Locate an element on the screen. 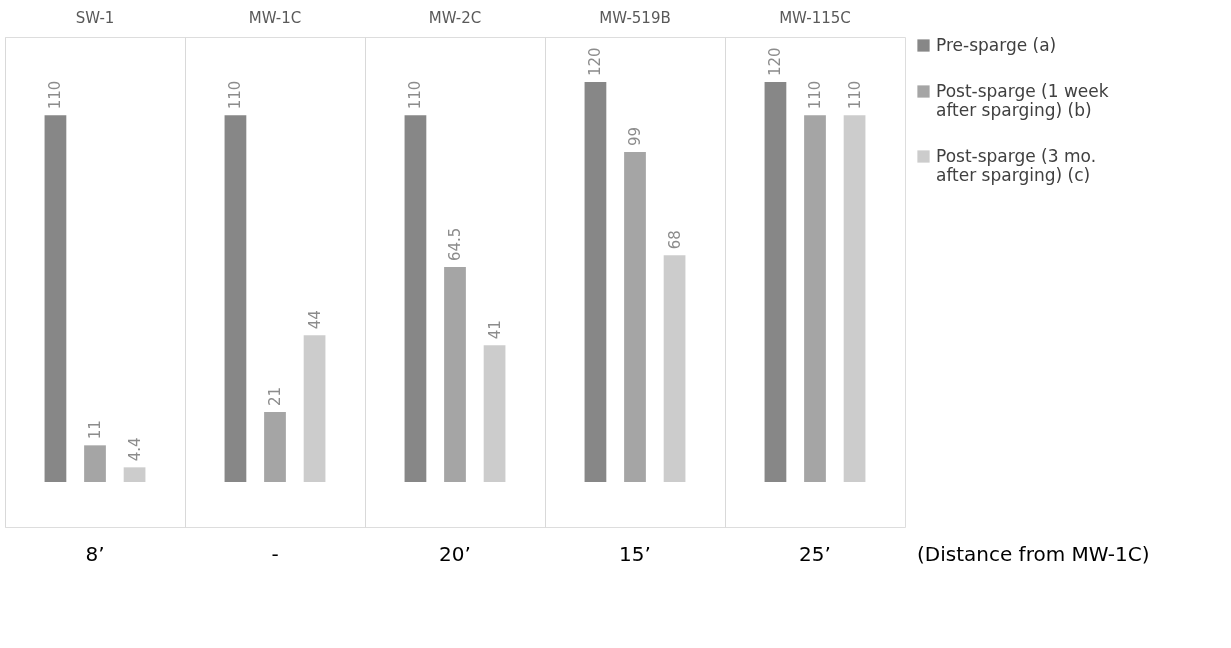  legend-label: Pre-sparge (a) is located at coordinates (996, 44).